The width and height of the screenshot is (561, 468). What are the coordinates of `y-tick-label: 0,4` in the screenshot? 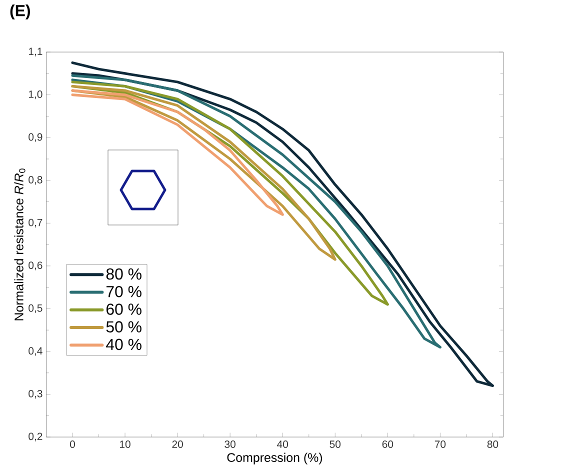 It's located at (35, 351).